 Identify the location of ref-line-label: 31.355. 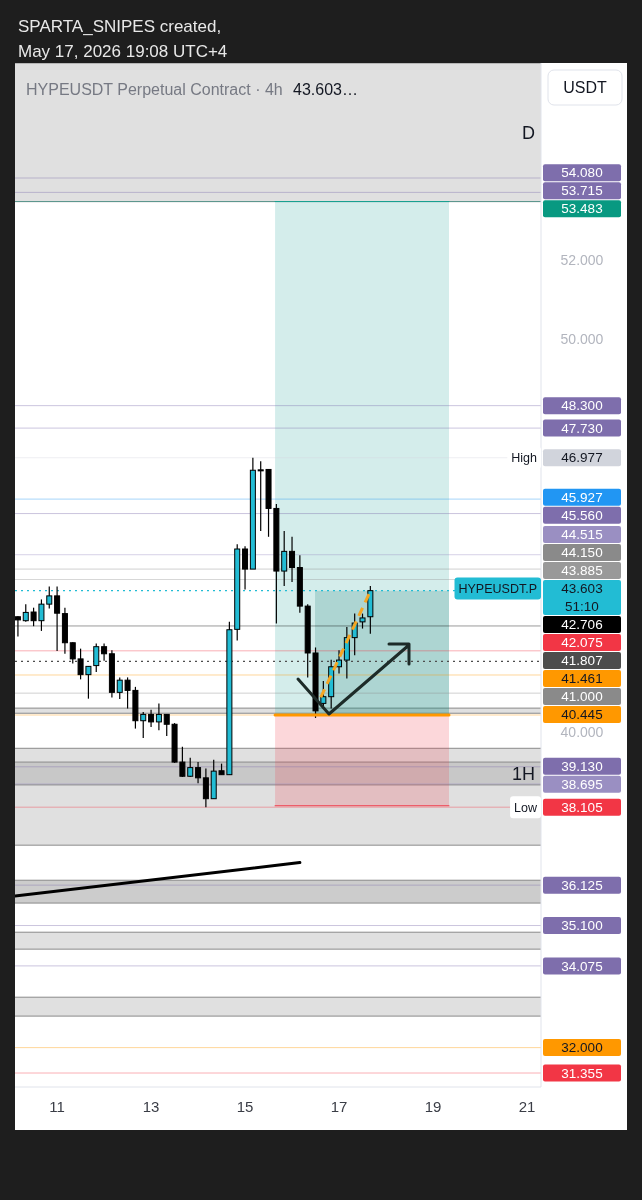
(582, 1073).